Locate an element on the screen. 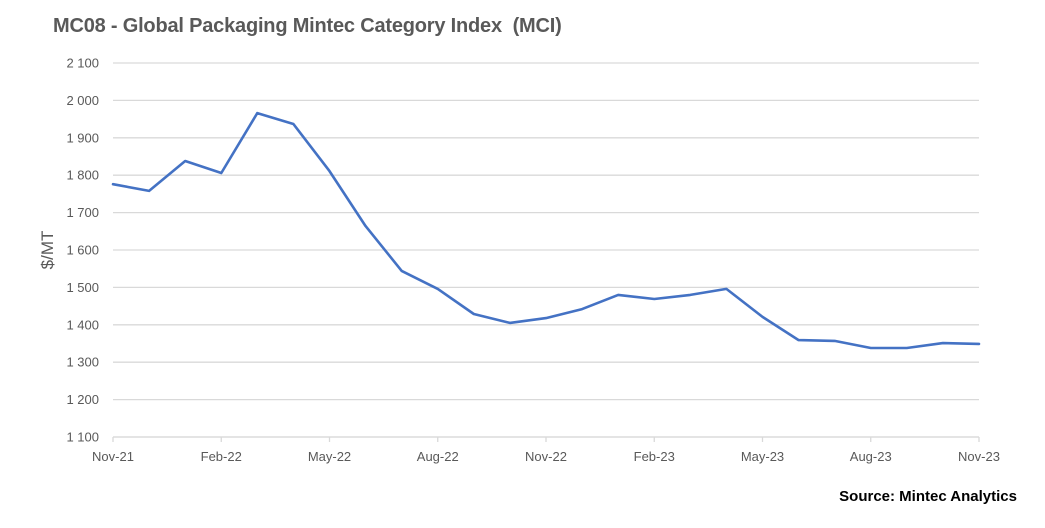  y-tick-label: 2 100 is located at coordinates (82, 63).